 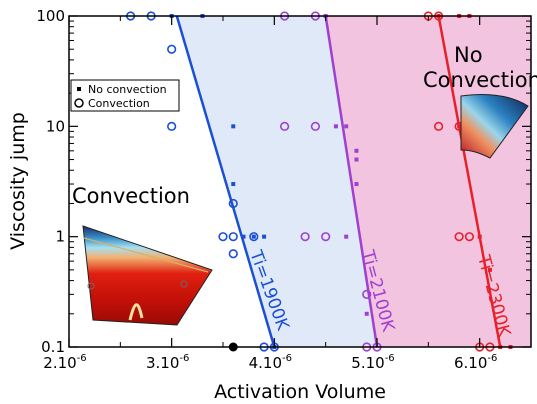 What do you see at coordinates (147, 275) in the screenshot?
I see `convection-inset-image` at bounding box center [147, 275].